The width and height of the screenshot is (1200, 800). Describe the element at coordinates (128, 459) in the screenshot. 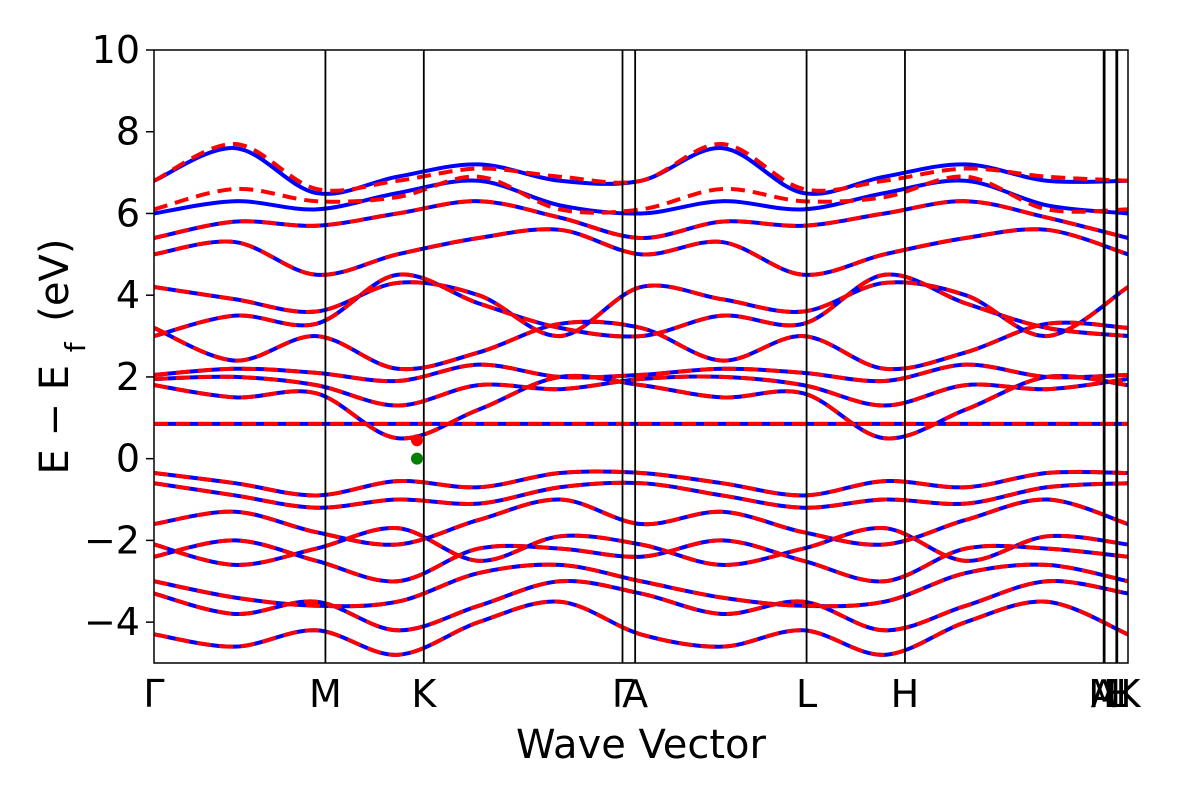

I see `y-tick-label: 0` at that location.